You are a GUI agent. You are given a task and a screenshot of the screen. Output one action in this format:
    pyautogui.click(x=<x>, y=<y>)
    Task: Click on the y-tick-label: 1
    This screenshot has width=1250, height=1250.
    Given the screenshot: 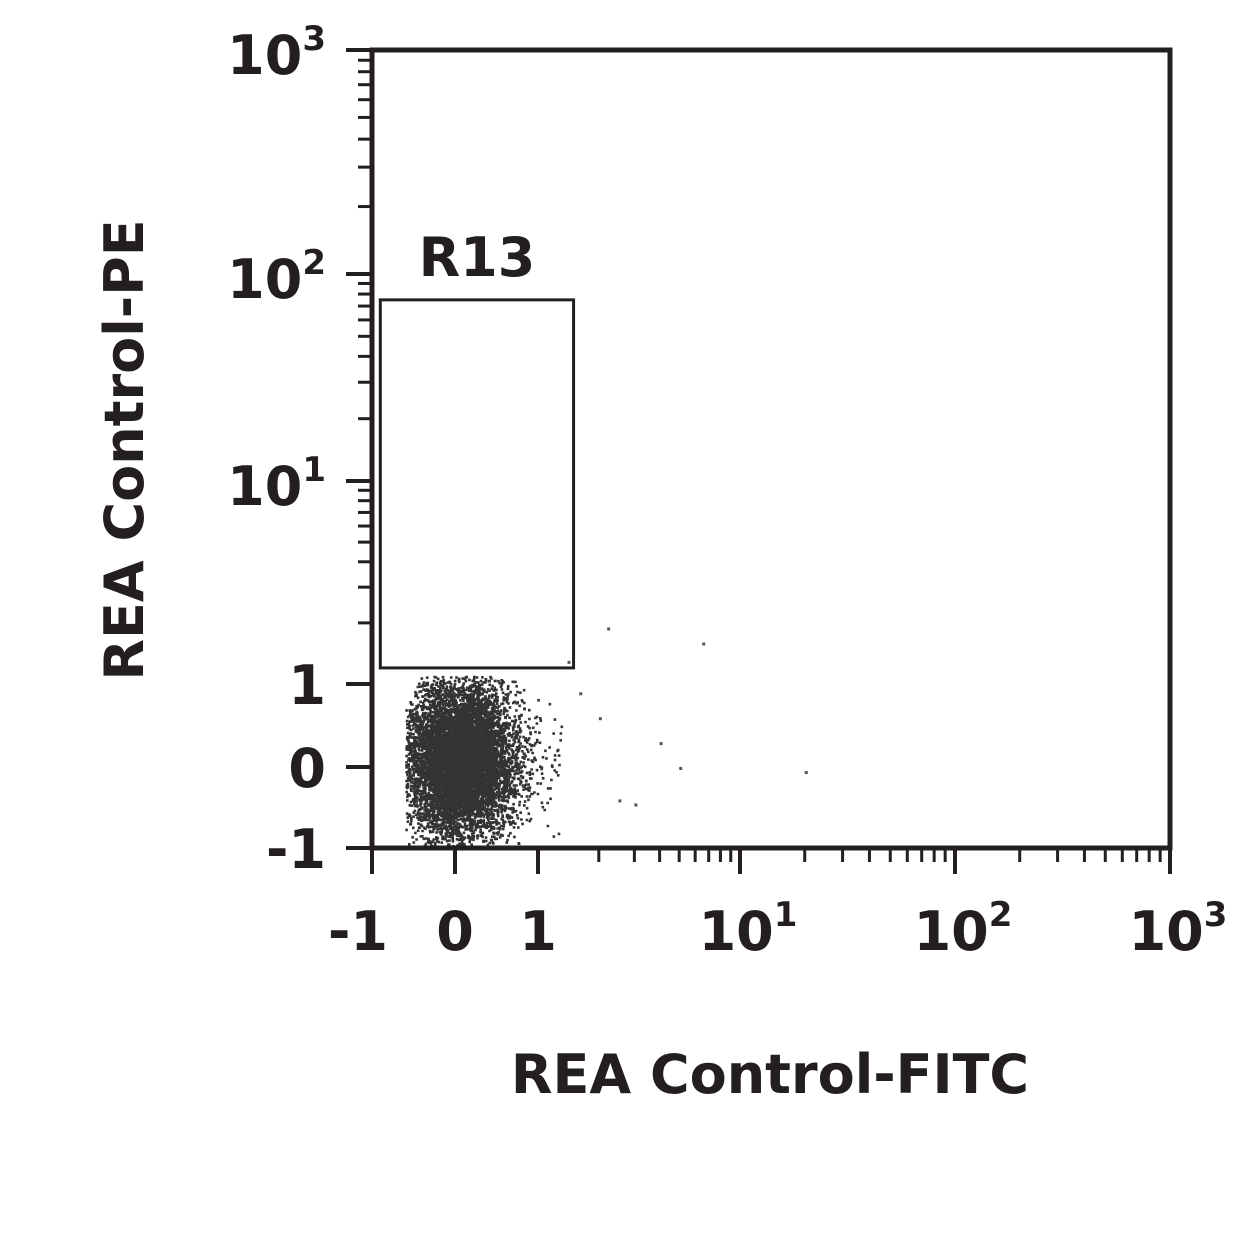 What is the action you would take?
    pyautogui.click(x=307, y=685)
    